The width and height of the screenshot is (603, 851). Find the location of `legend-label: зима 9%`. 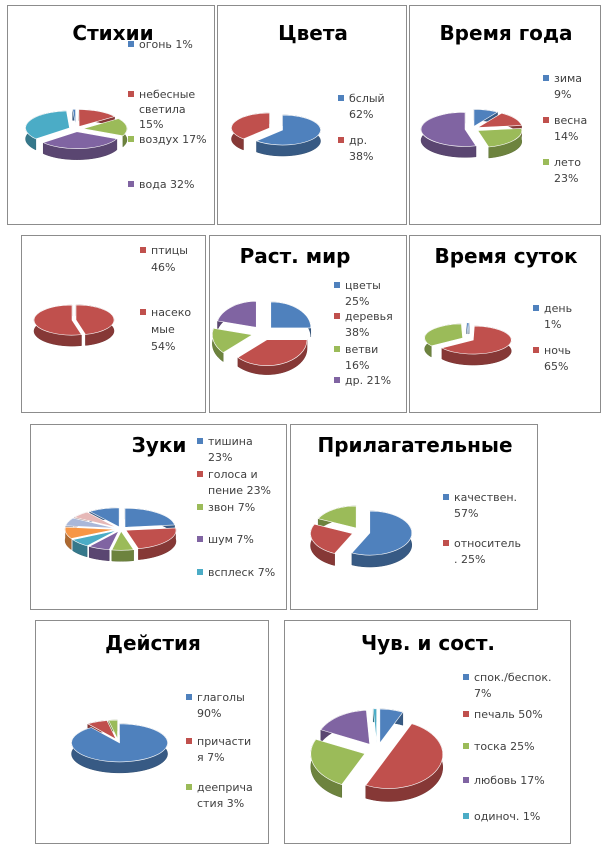

legend-label: зима 9% is located at coordinates (568, 86).